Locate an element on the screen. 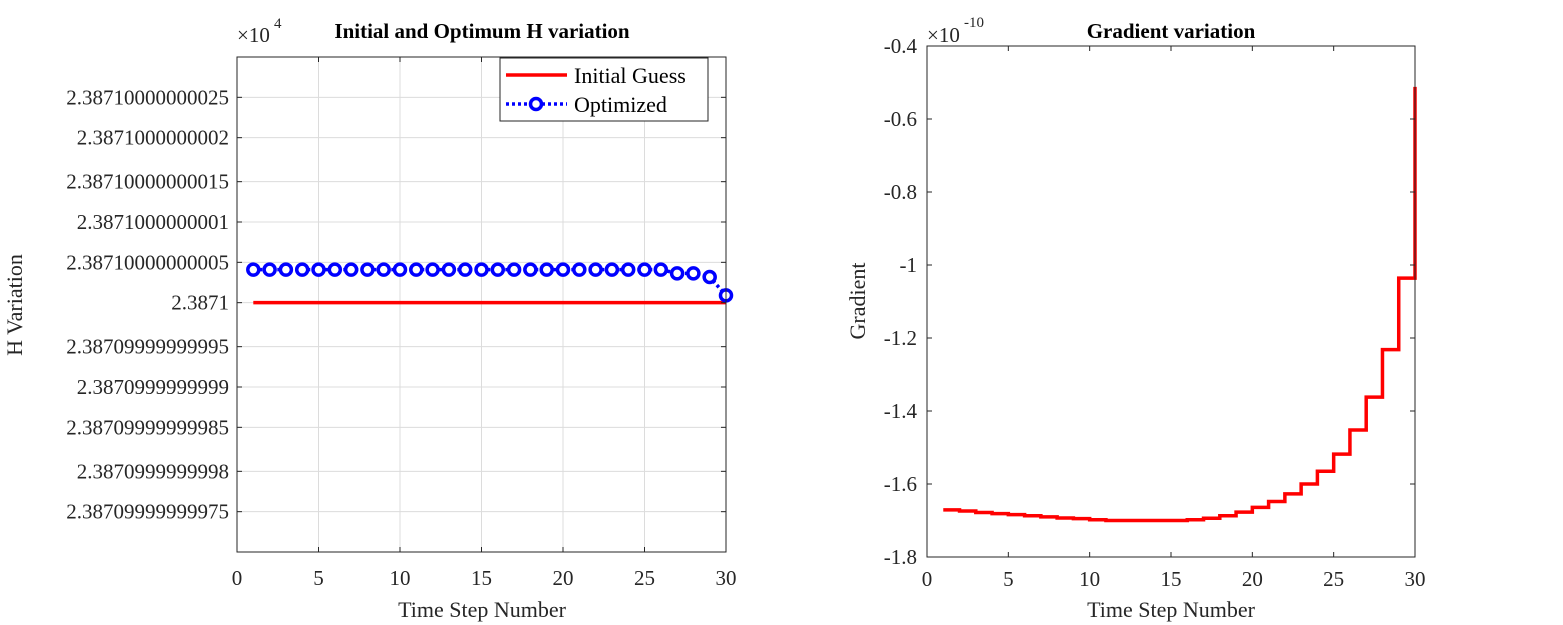 The height and width of the screenshot is (625, 1563). y-tick-label: 2.38709999999985 is located at coordinates (147, 427).